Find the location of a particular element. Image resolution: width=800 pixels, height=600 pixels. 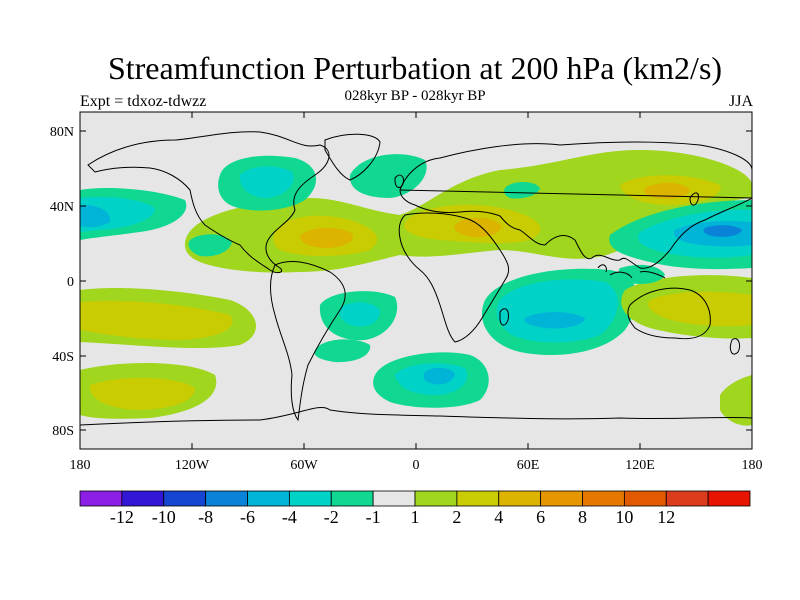

colorbar-label: -4 is located at coordinates (289, 517).